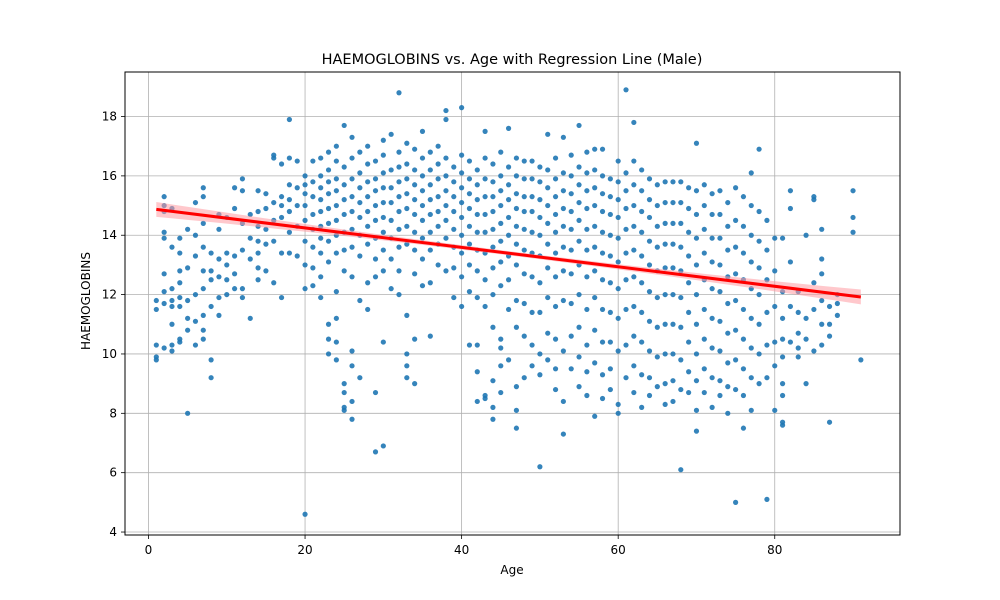 Image resolution: width=1000 pixels, height=600 pixels. Describe the element at coordinates (109, 354) in the screenshot. I see `y-tick-label: 10` at that location.